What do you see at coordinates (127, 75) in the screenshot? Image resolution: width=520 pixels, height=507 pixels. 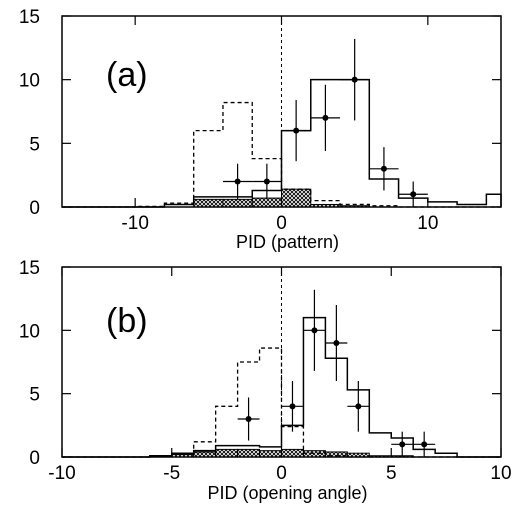 I see `panel-label: (a)` at bounding box center [127, 75].